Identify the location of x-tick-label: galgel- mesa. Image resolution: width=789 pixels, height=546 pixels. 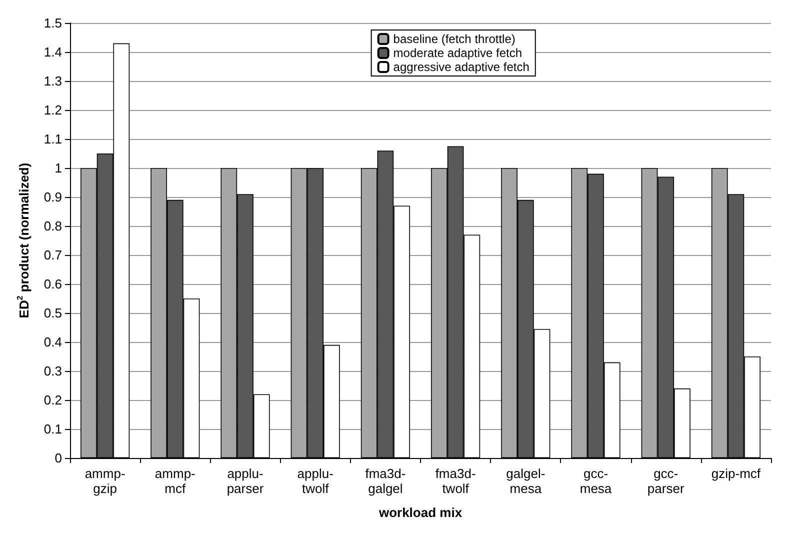
(526, 481).